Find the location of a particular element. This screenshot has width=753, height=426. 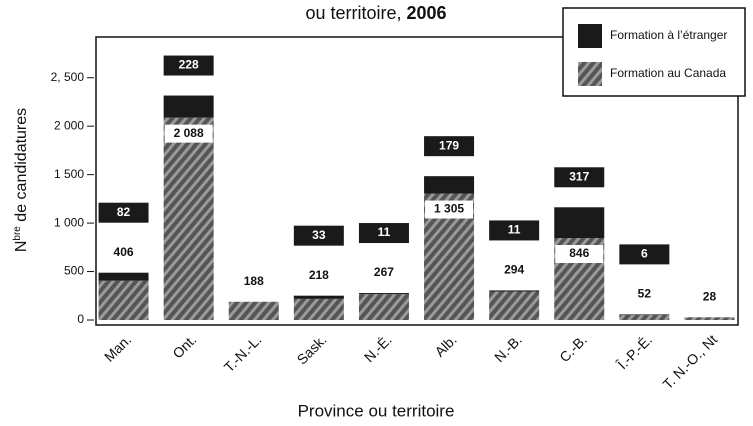

value-label: 82 is located at coordinates (124, 212).